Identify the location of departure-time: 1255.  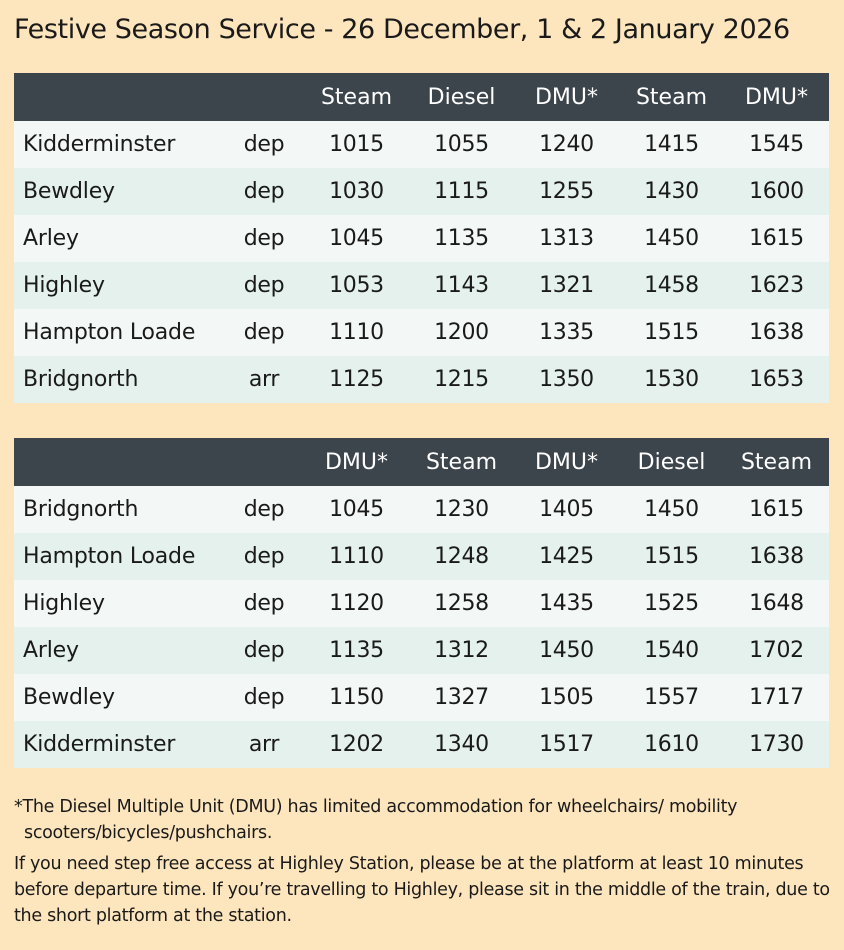
(566, 191).